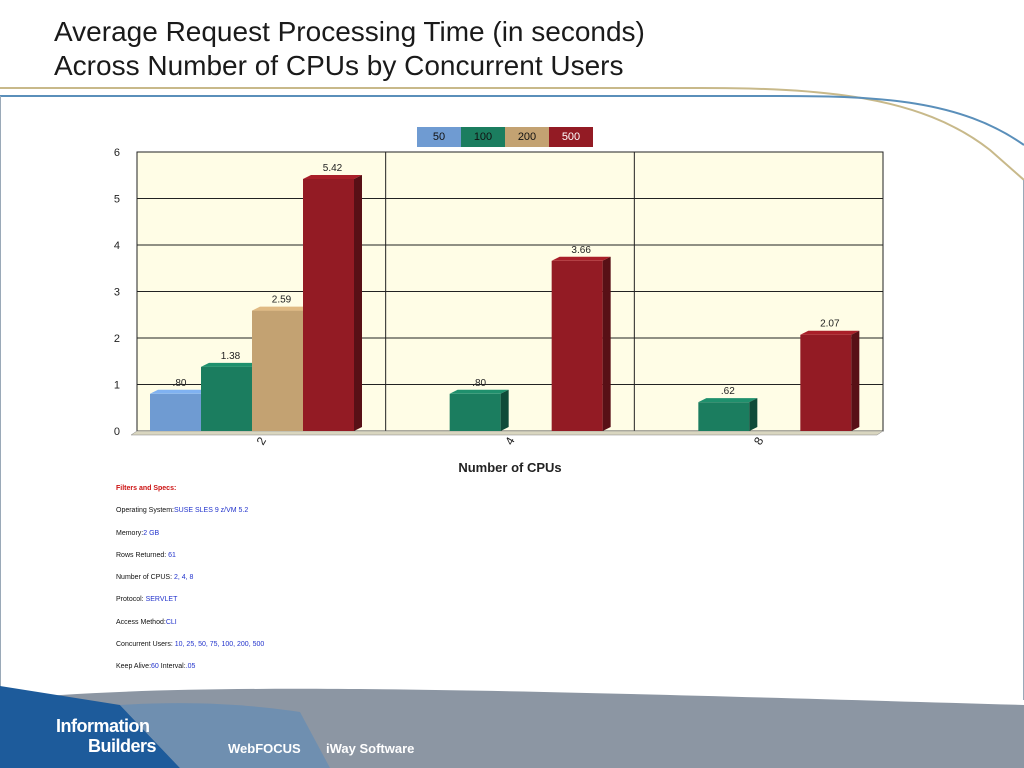  Describe the element at coordinates (117, 386) in the screenshot. I see `y-tick-label: 1` at that location.